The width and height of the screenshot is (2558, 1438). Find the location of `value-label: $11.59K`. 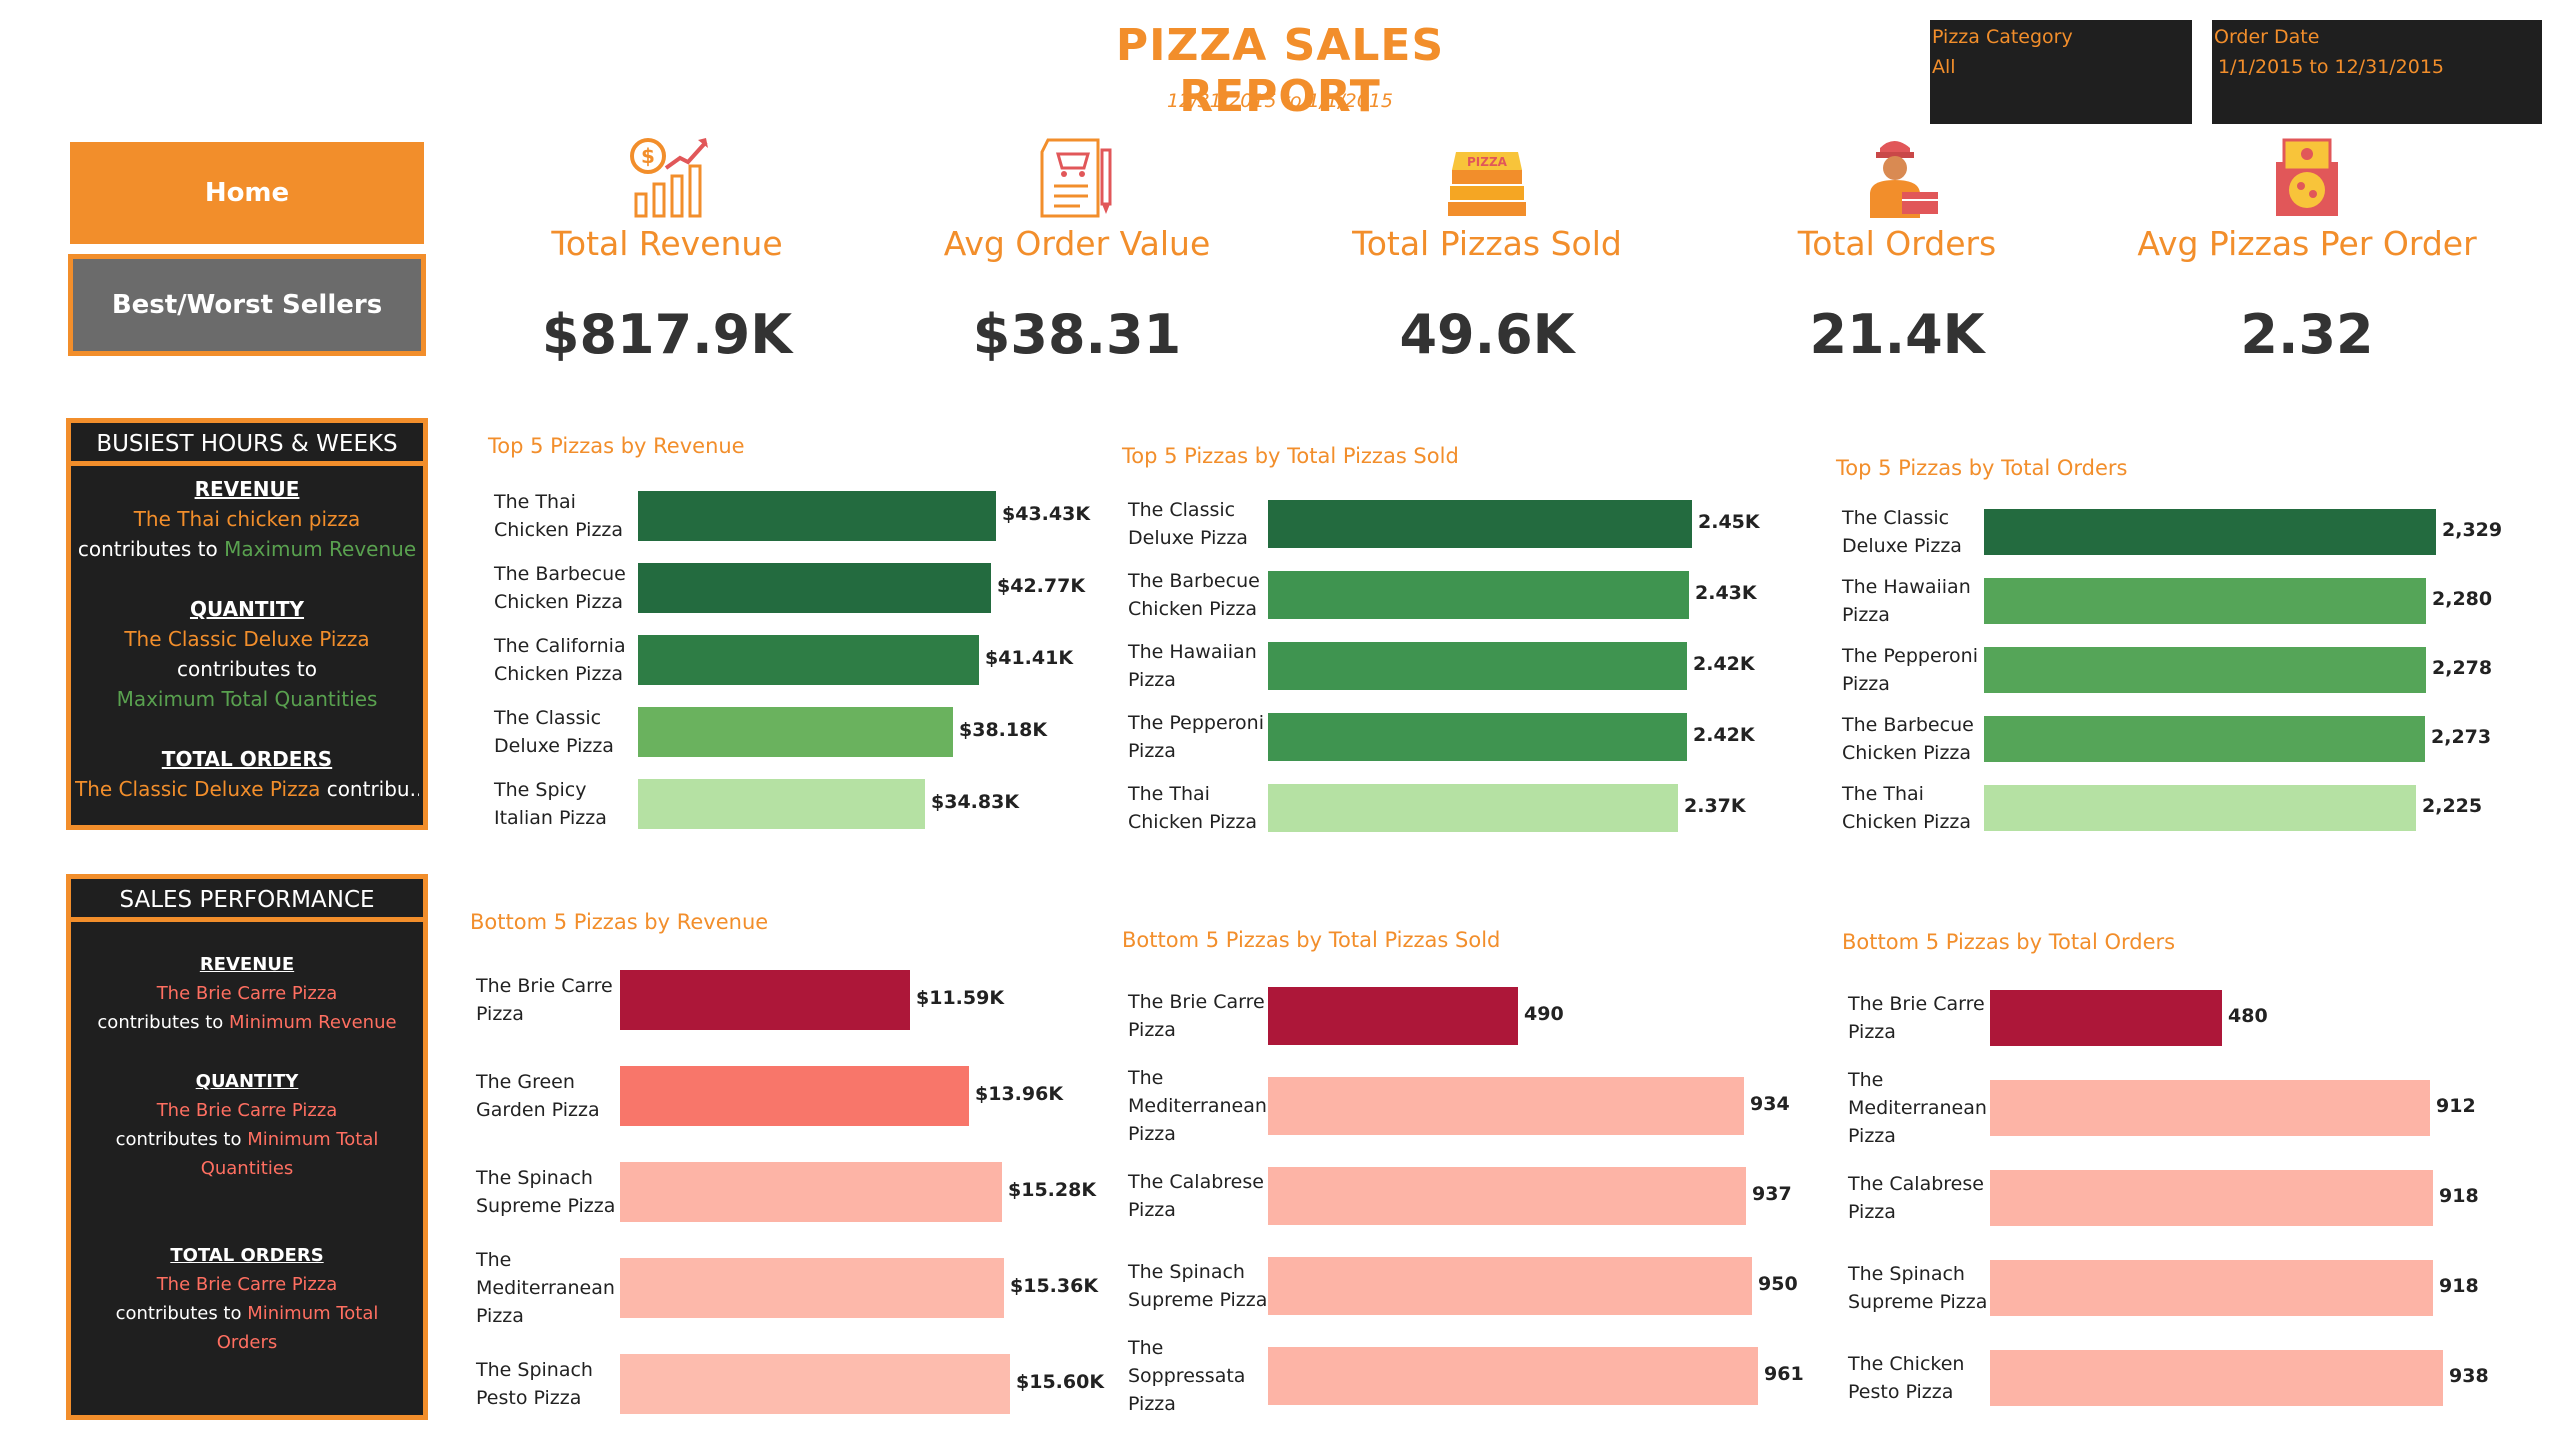

value-label: $11.59K is located at coordinates (960, 998).